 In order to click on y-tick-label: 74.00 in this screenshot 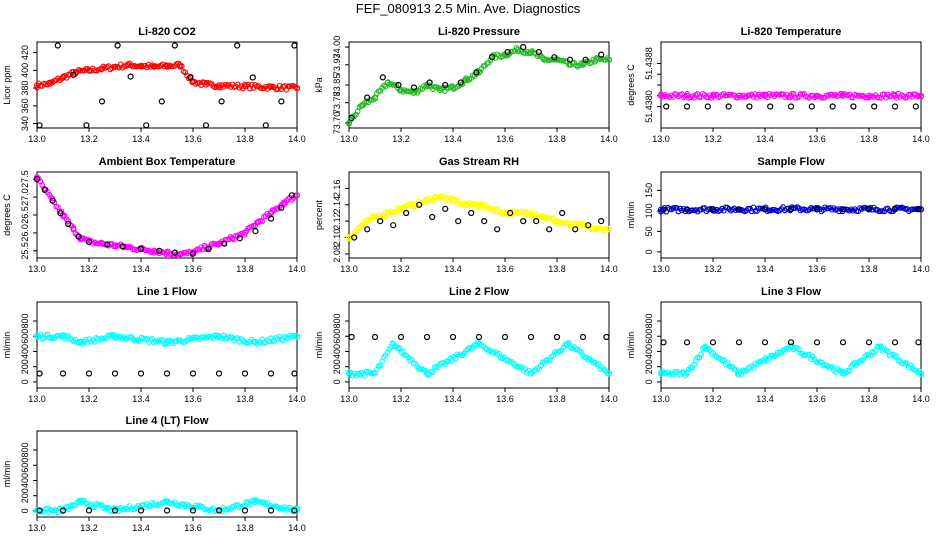, I will do `click(337, 47)`.